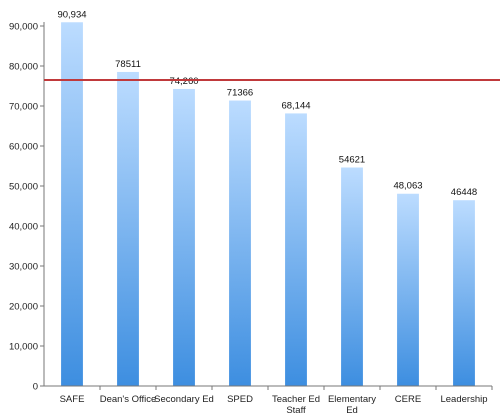 This screenshot has height=420, width=500. What do you see at coordinates (23, 107) in the screenshot?
I see `y-tick-label: 70,000` at bounding box center [23, 107].